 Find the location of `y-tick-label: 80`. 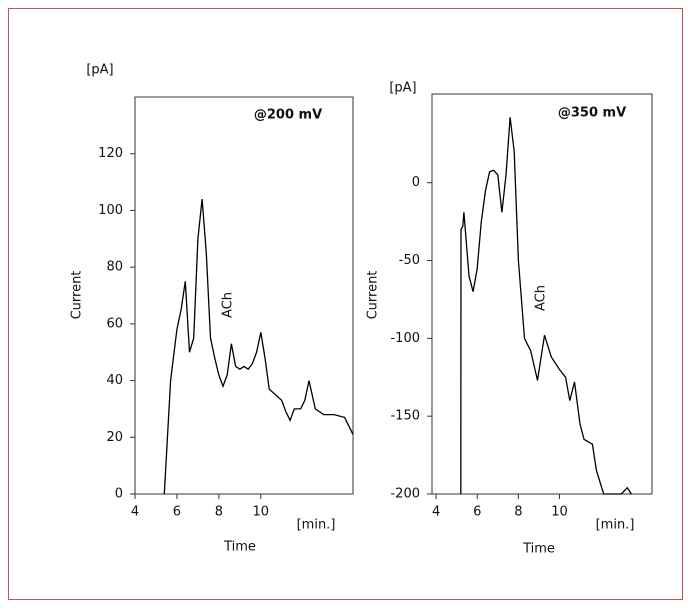

y-tick-label: 80 is located at coordinates (114, 267).